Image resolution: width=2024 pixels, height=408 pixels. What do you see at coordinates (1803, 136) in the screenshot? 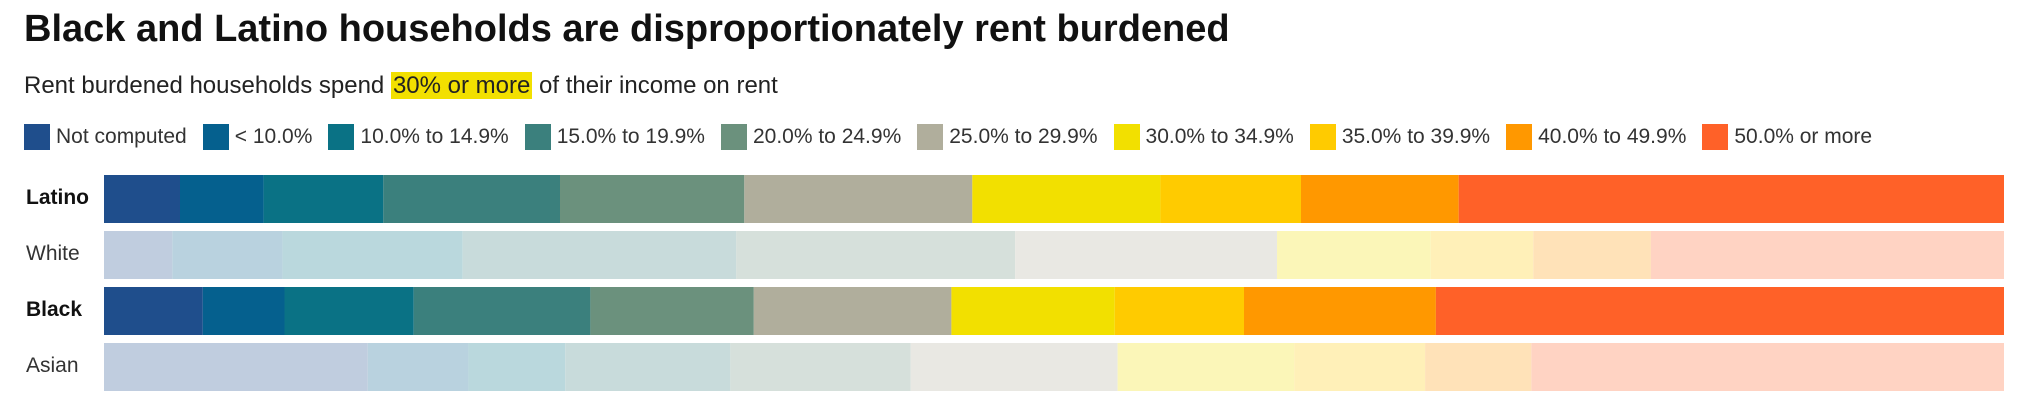
I see `legend-label: 50.0% or more` at bounding box center [1803, 136].